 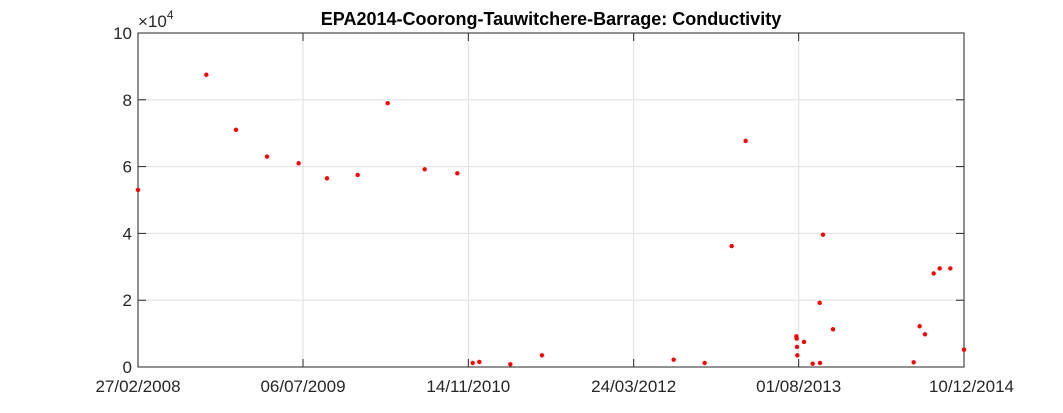 What do you see at coordinates (122, 33) in the screenshot?
I see `y-tick-label: 10` at bounding box center [122, 33].